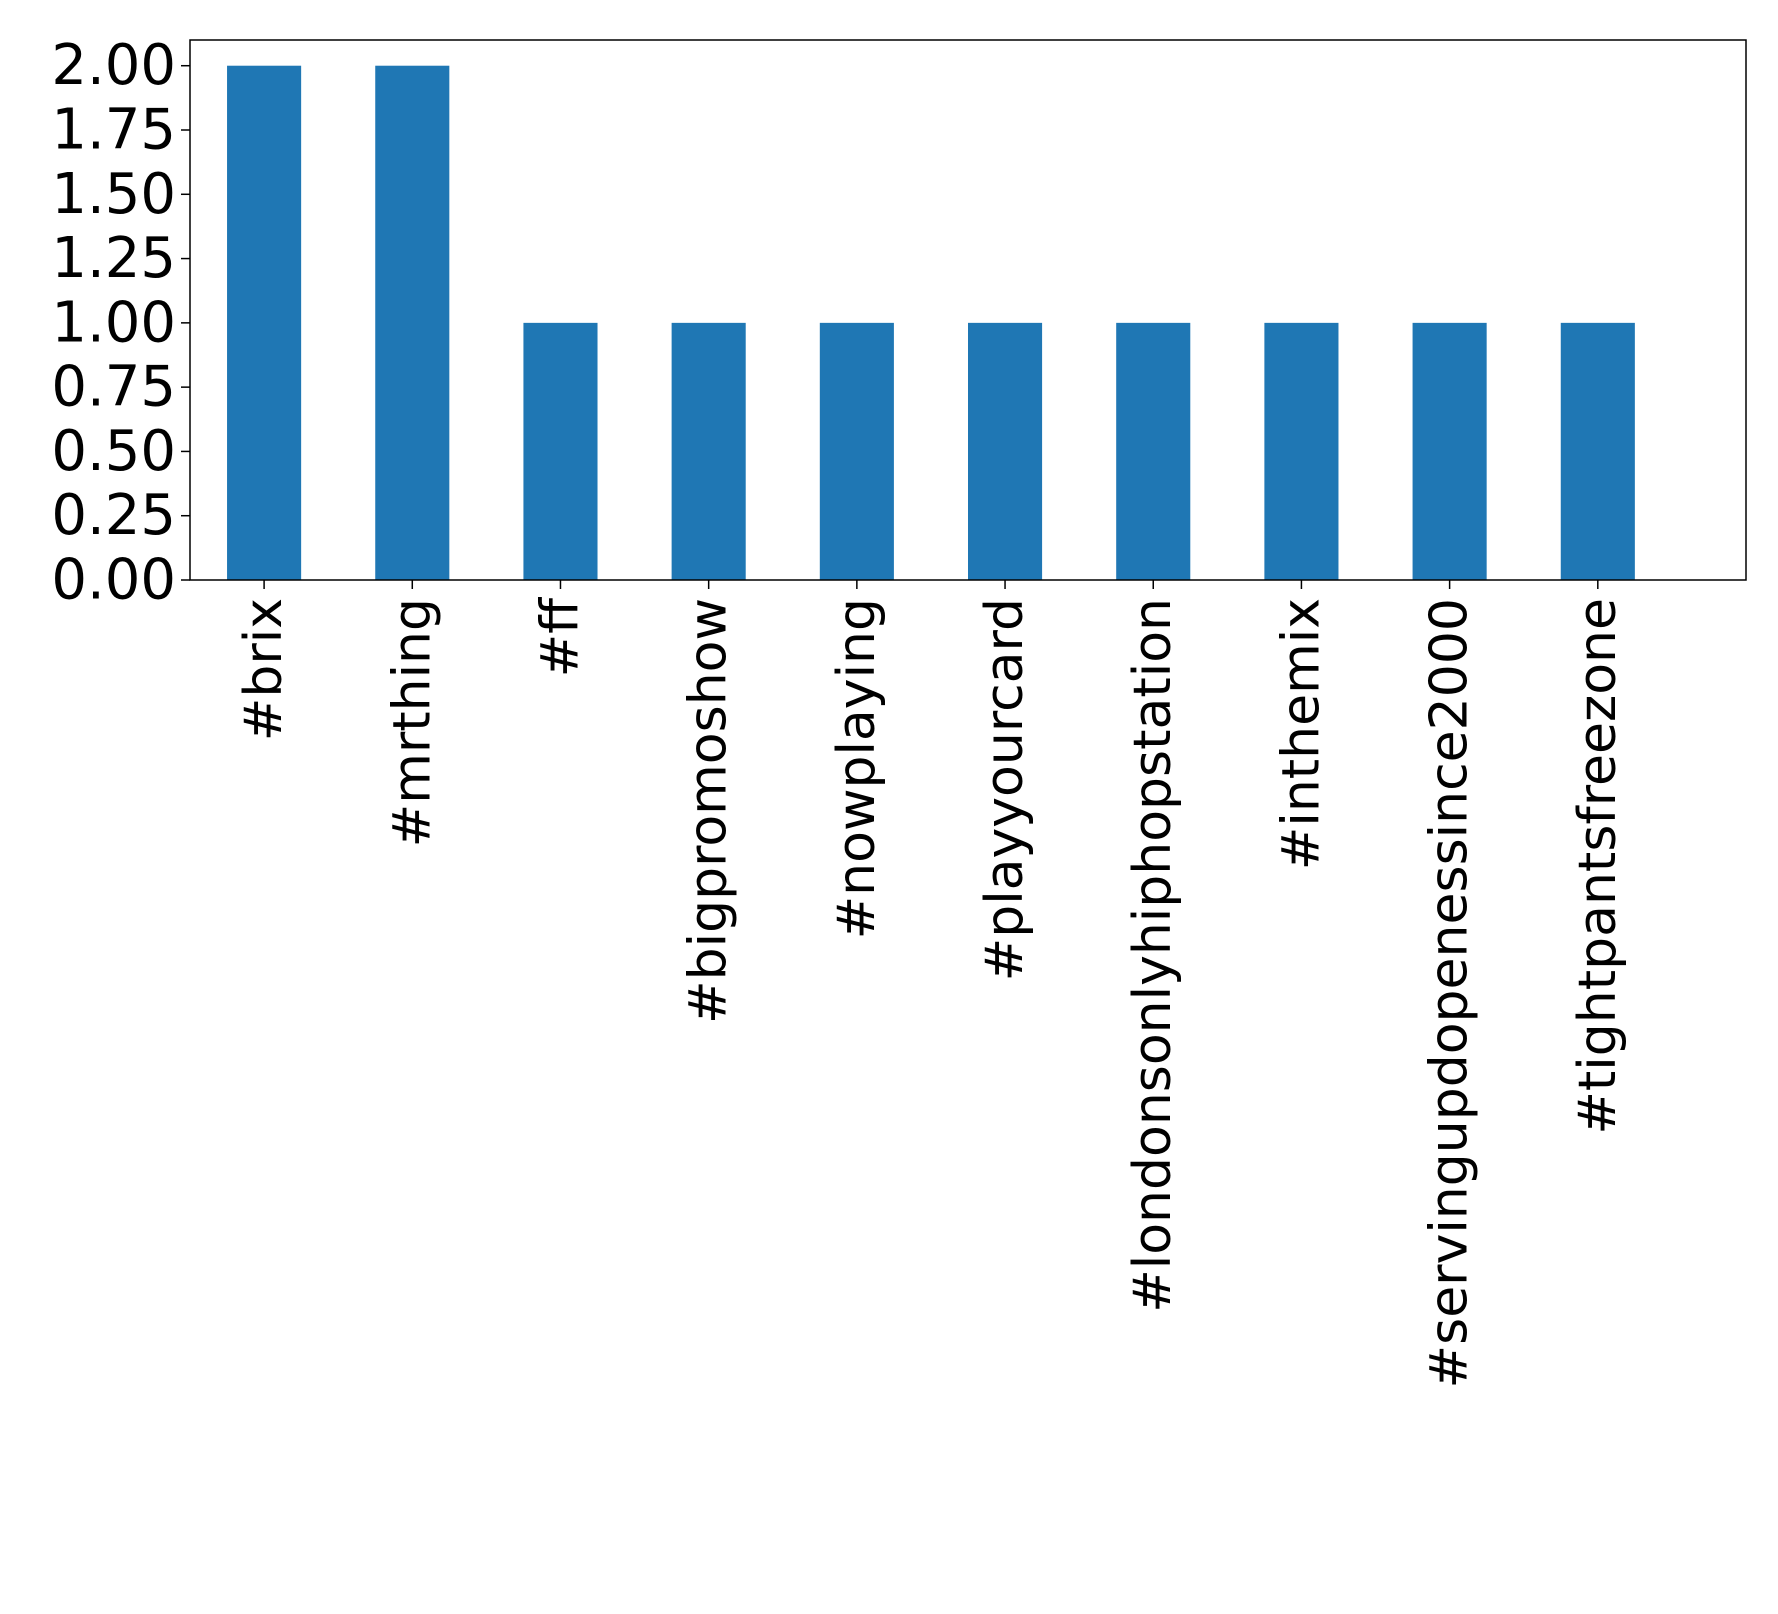  I want to click on bar-brix, so click(264, 322).